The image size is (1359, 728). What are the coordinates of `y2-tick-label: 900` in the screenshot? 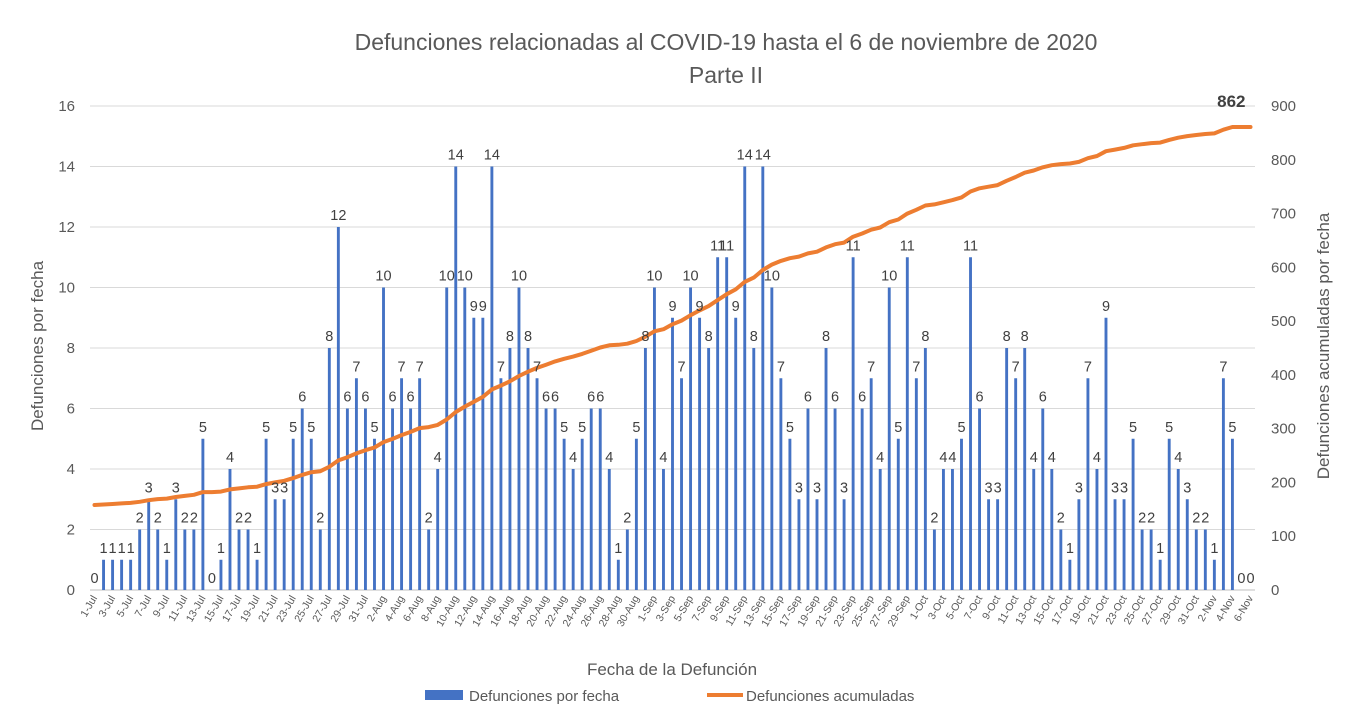 It's located at (1283, 106).